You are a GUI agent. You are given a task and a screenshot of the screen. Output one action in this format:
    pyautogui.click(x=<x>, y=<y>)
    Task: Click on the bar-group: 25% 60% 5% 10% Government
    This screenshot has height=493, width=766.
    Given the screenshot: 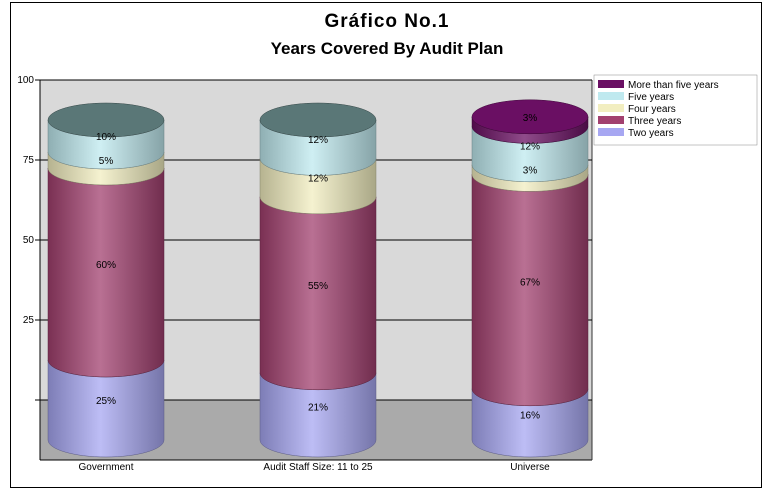 What is the action you would take?
    pyautogui.click(x=106, y=287)
    